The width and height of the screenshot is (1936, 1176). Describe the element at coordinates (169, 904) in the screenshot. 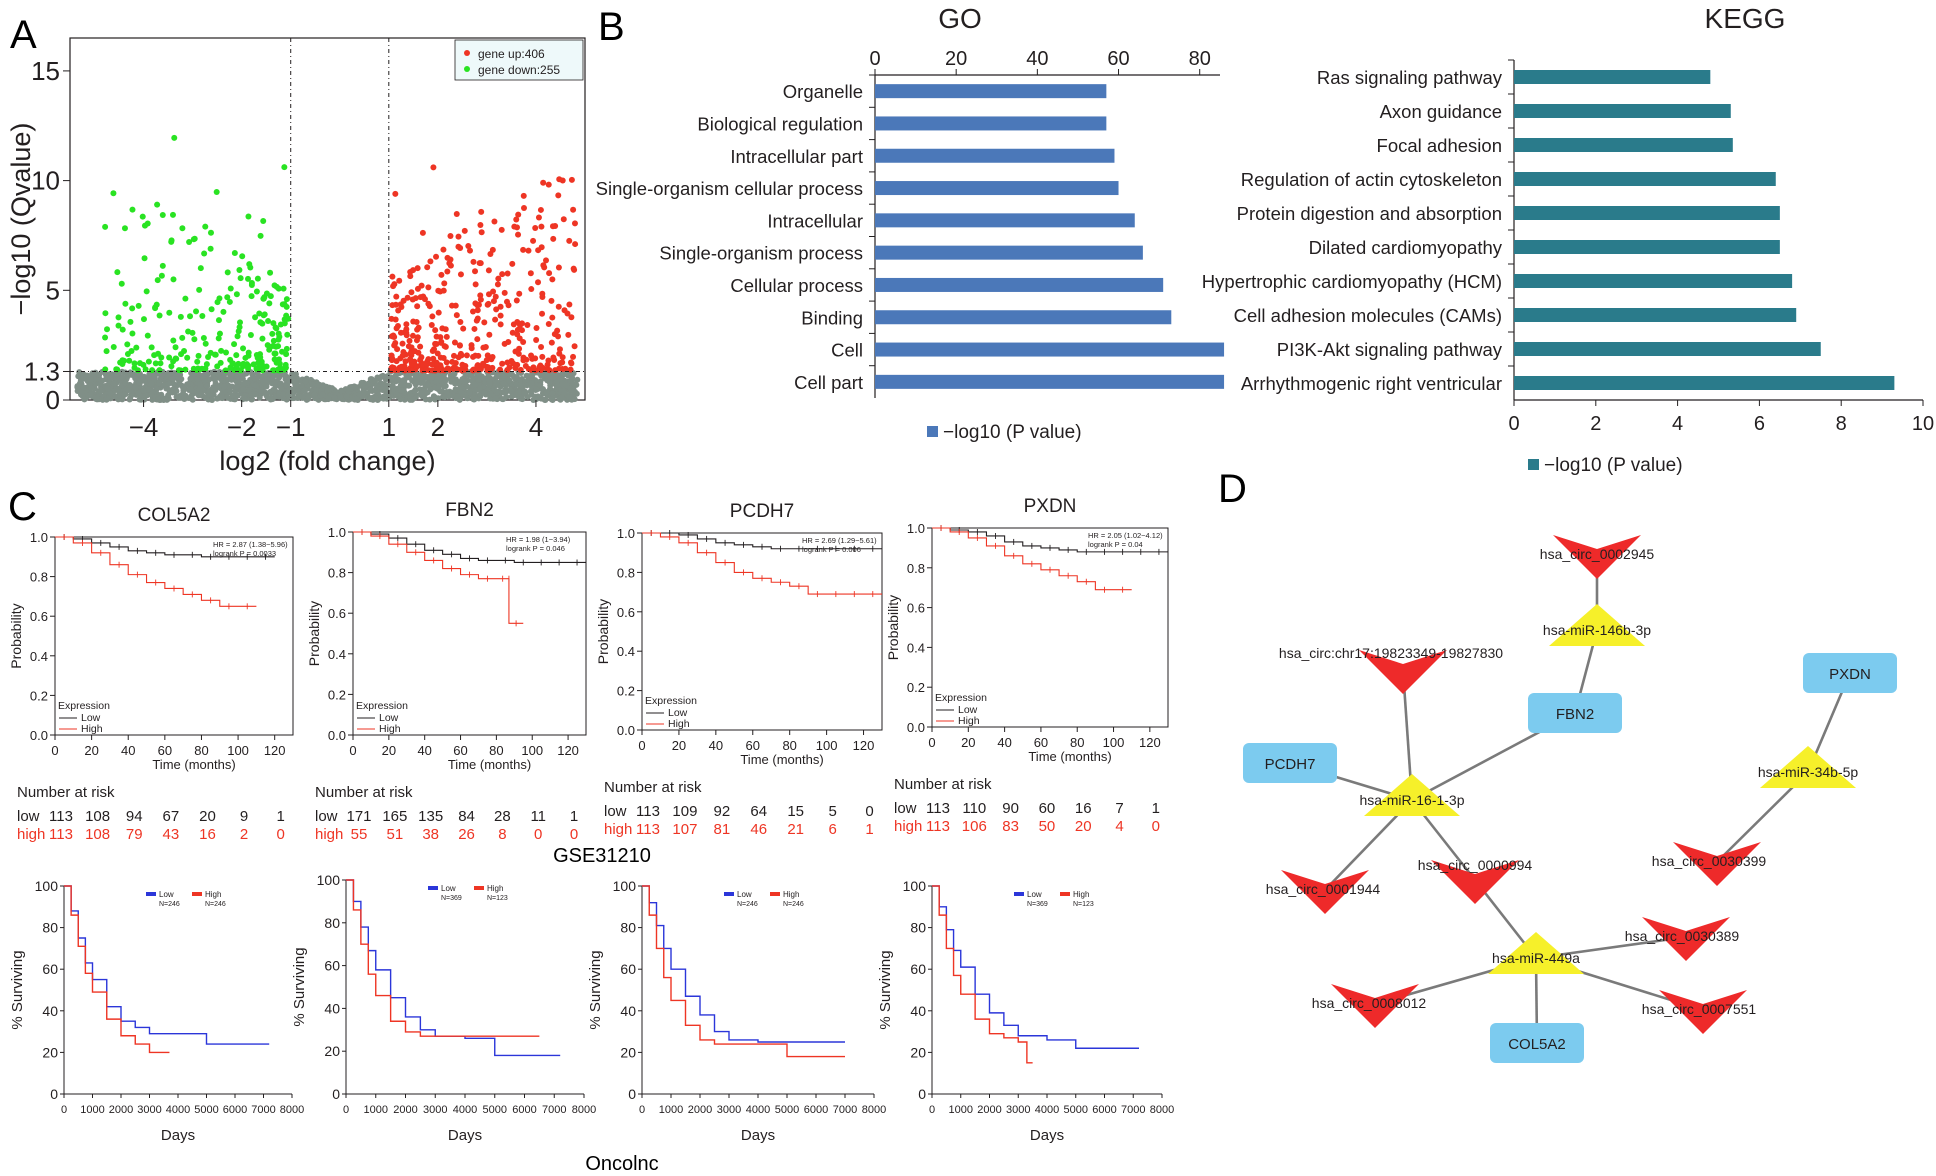

I see `legend-n: N=246` at that location.